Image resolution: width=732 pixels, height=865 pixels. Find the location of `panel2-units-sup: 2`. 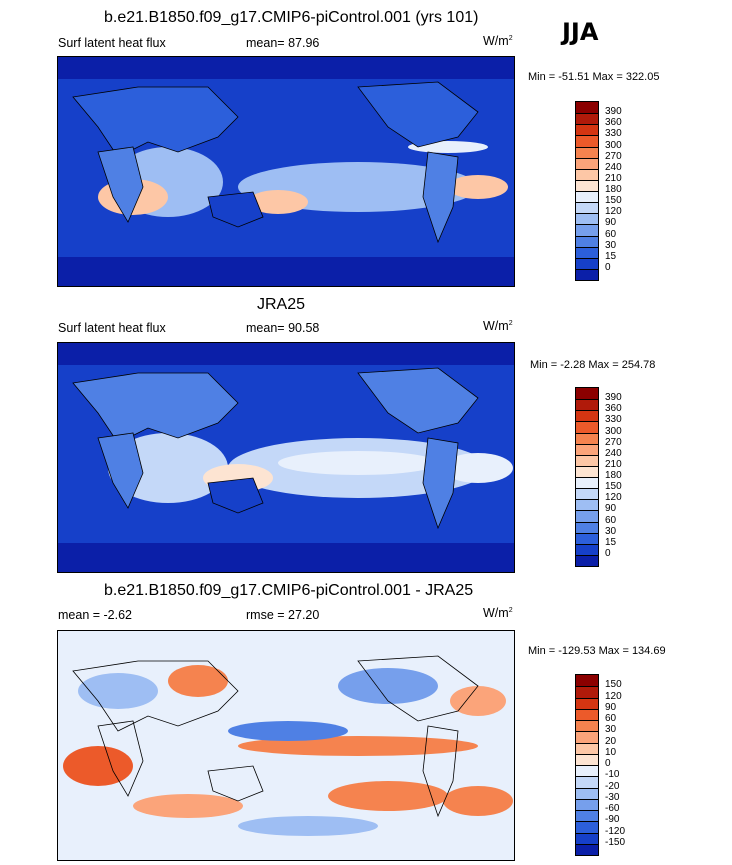

panel2-units-sup: 2 is located at coordinates (510, 323).